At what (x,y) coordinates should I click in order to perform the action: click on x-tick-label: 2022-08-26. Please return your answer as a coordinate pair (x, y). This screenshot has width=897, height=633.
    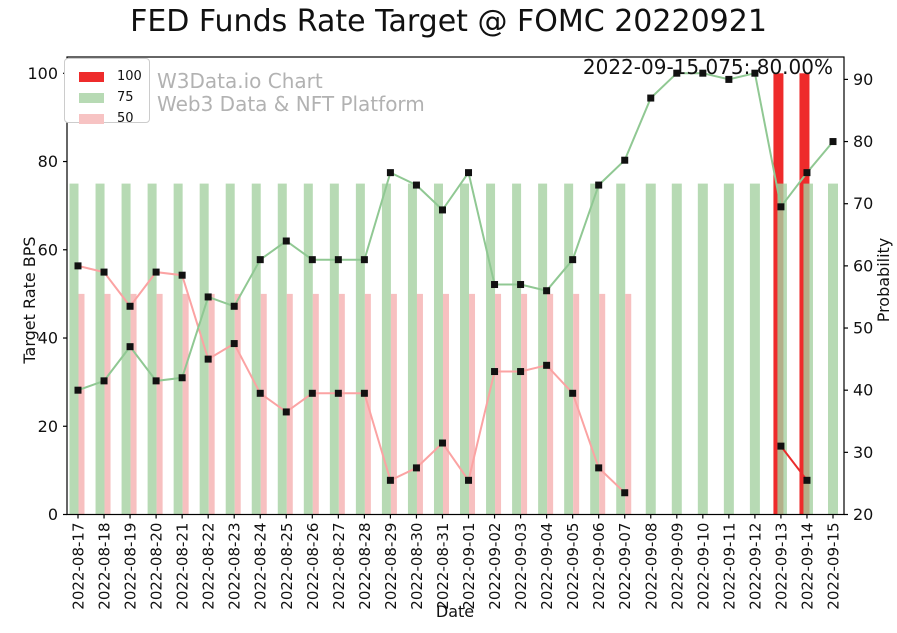
    Looking at the image, I should click on (313, 566).